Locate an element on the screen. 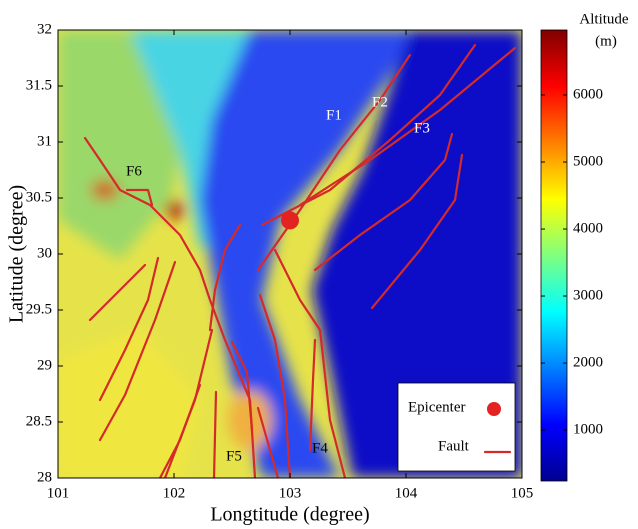 Image resolution: width=638 pixels, height=529 pixels. legend-box is located at coordinates (456, 427).